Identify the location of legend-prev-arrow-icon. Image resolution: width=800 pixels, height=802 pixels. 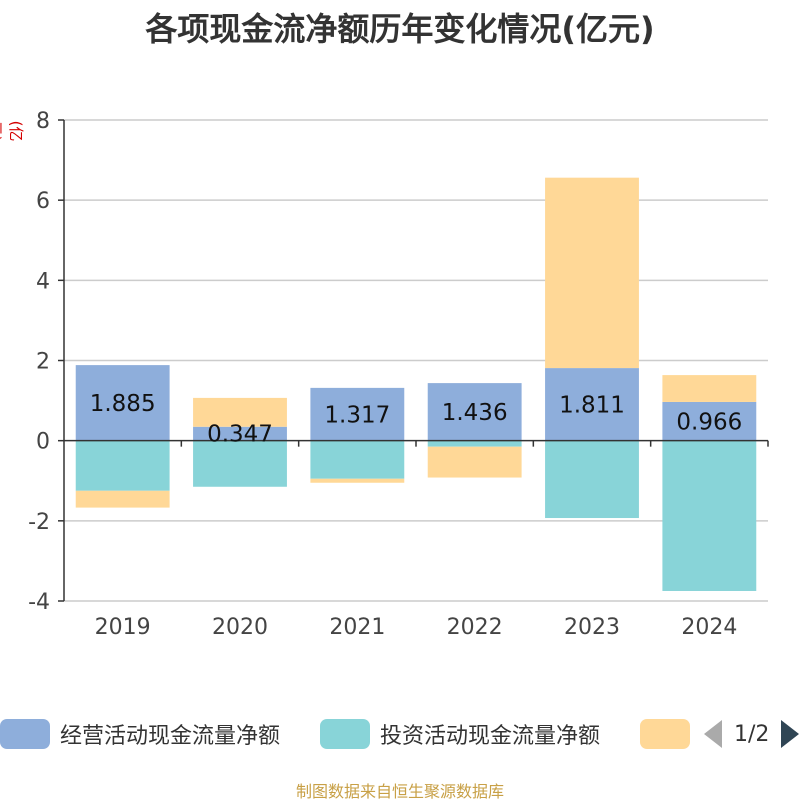
(713, 734).